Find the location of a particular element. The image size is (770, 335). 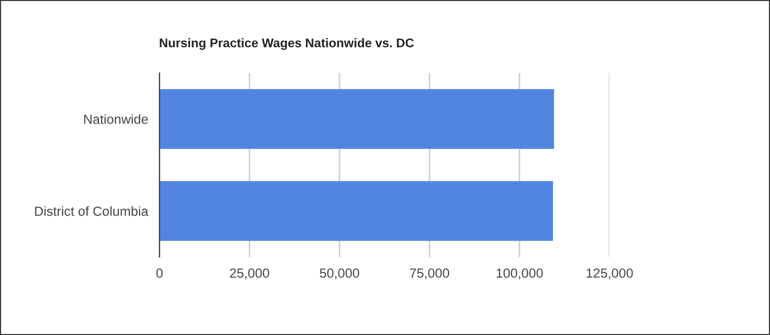

x-tick-label: 0 is located at coordinates (159, 273).